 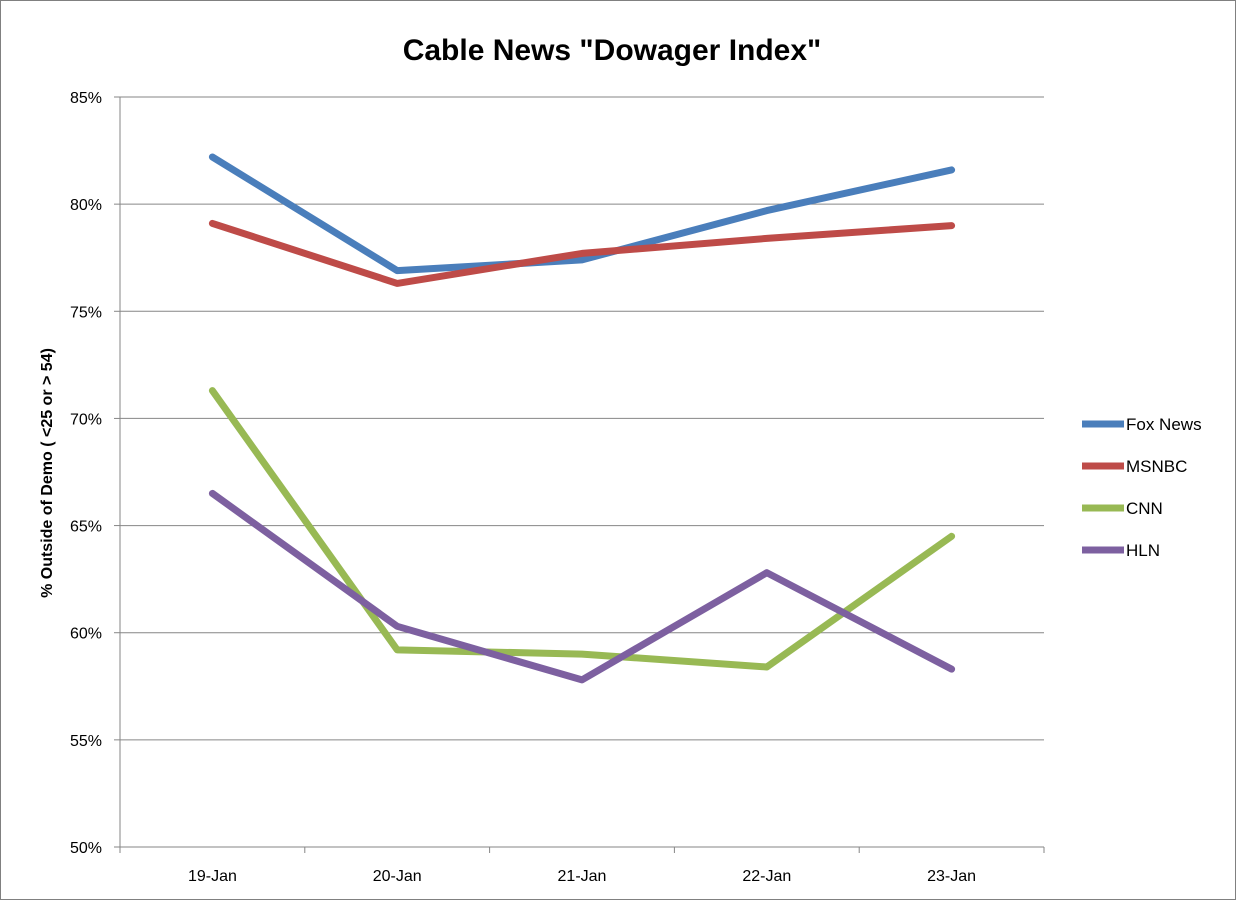 What do you see at coordinates (86, 98) in the screenshot?
I see `y-tick-label: 85%` at bounding box center [86, 98].